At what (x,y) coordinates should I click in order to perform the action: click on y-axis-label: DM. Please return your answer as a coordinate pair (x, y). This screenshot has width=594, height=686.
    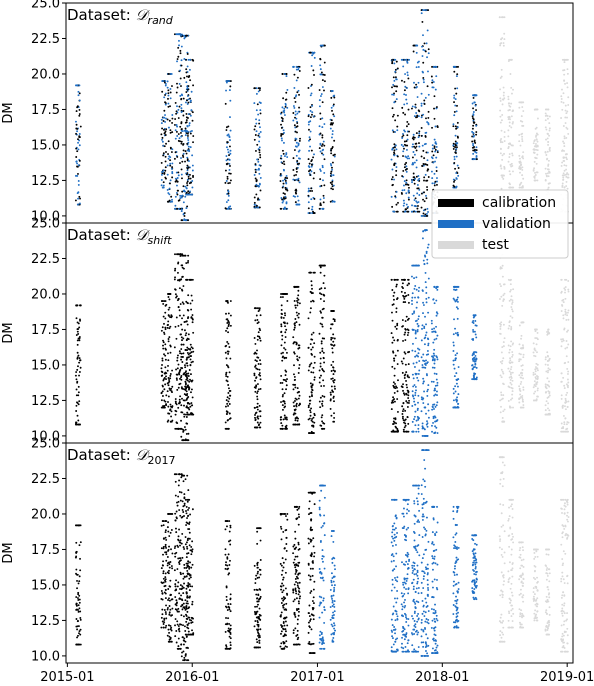
    Looking at the image, I should click on (8, 112).